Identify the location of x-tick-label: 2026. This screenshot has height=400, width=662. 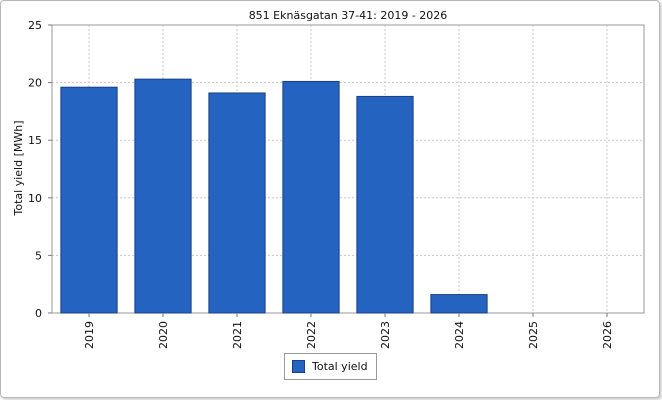
(607, 335).